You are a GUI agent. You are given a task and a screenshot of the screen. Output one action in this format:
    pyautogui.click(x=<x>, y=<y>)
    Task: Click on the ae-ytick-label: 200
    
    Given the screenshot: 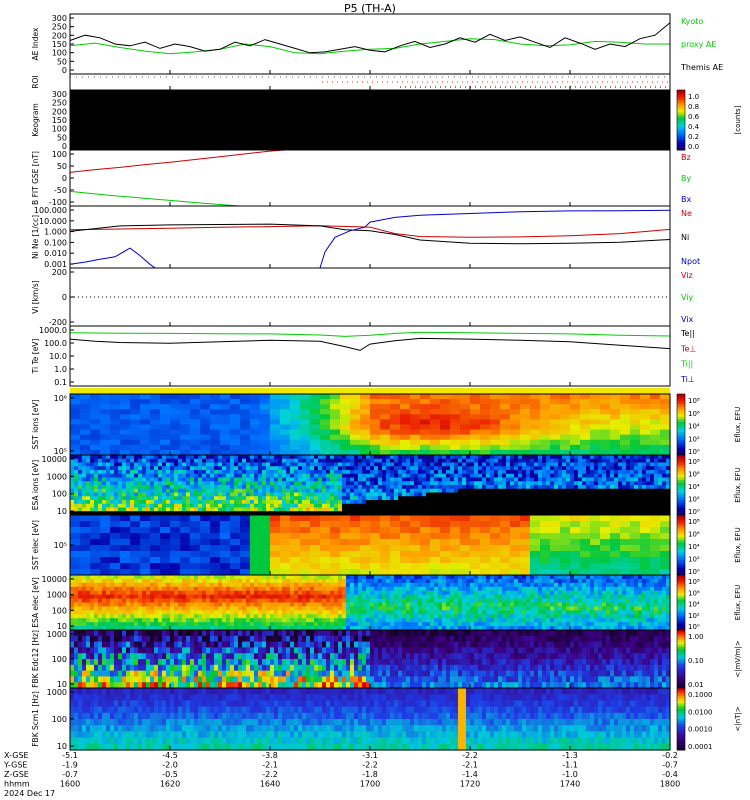 What is the action you would take?
    pyautogui.click(x=59, y=35)
    